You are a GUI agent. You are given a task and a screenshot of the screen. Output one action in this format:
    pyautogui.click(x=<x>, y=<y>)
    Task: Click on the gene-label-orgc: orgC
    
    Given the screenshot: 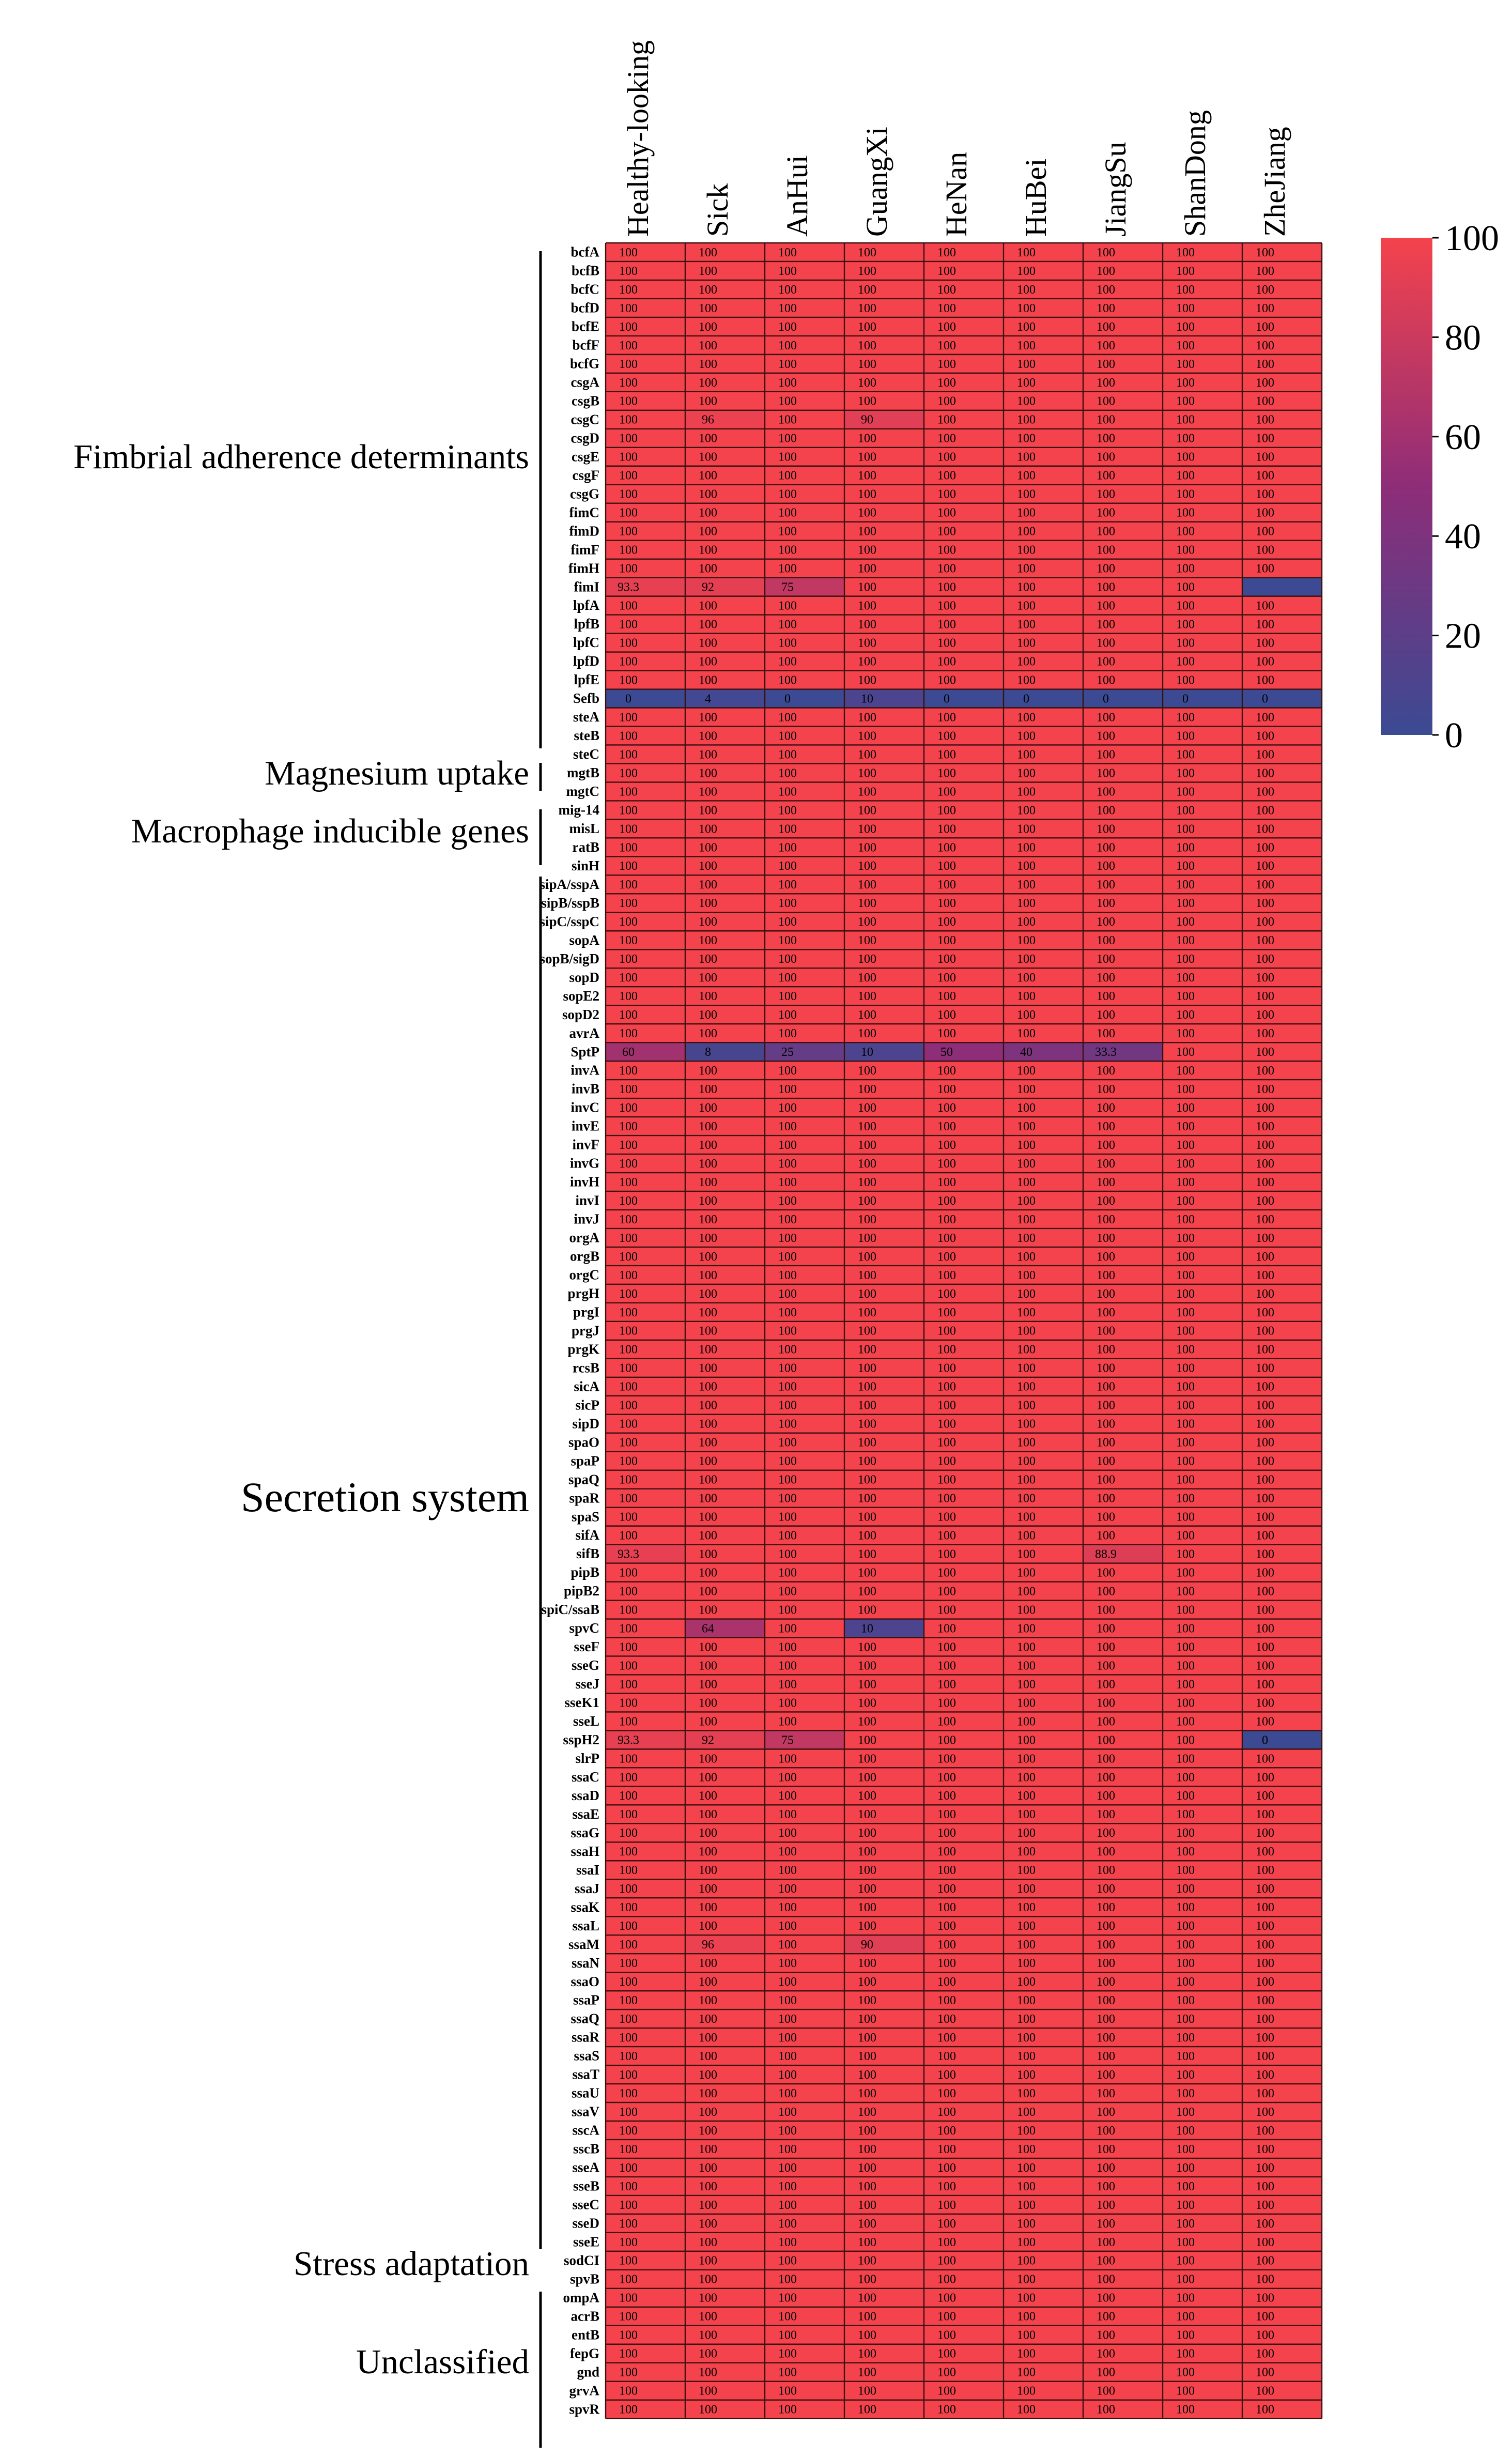 What is the action you would take?
    pyautogui.click(x=584, y=1275)
    